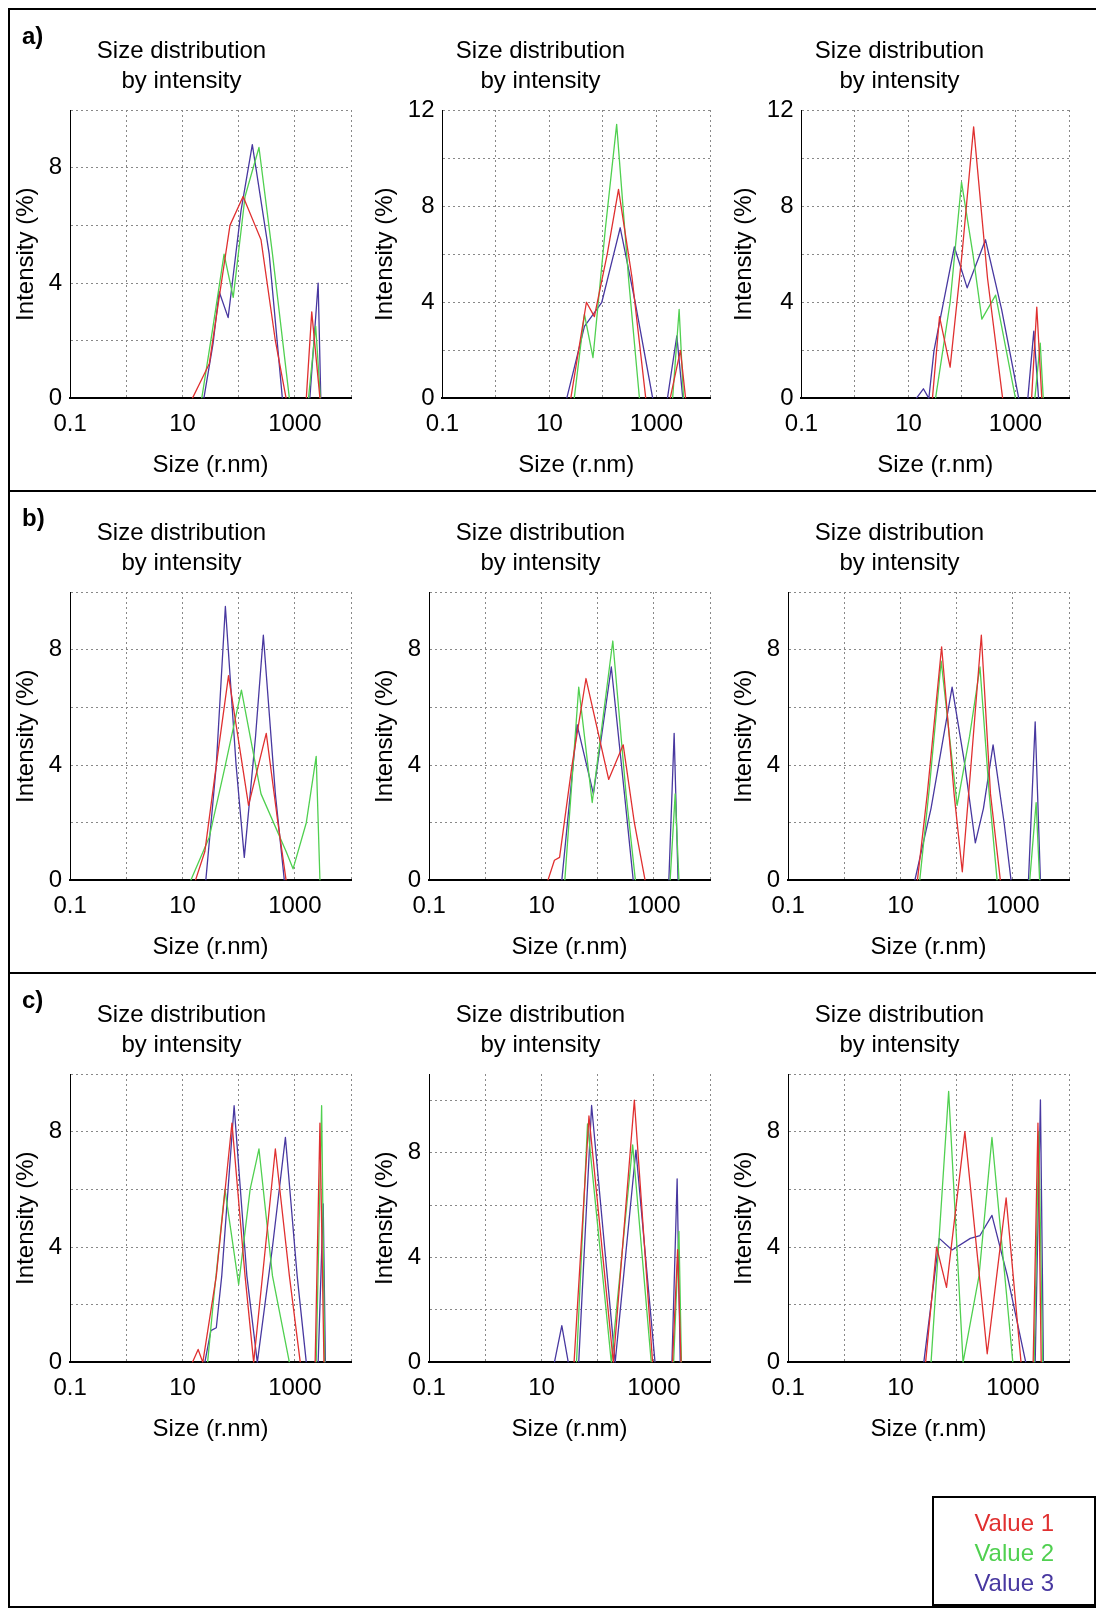 This screenshot has width=1098, height=1611. Describe the element at coordinates (33, 518) in the screenshot. I see `text: b)` at that location.